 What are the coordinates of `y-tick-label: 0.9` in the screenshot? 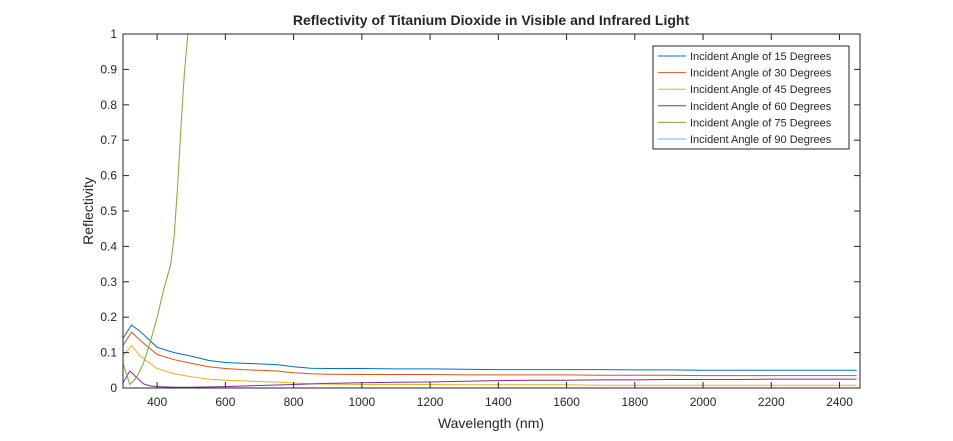 It's located at (108, 69).